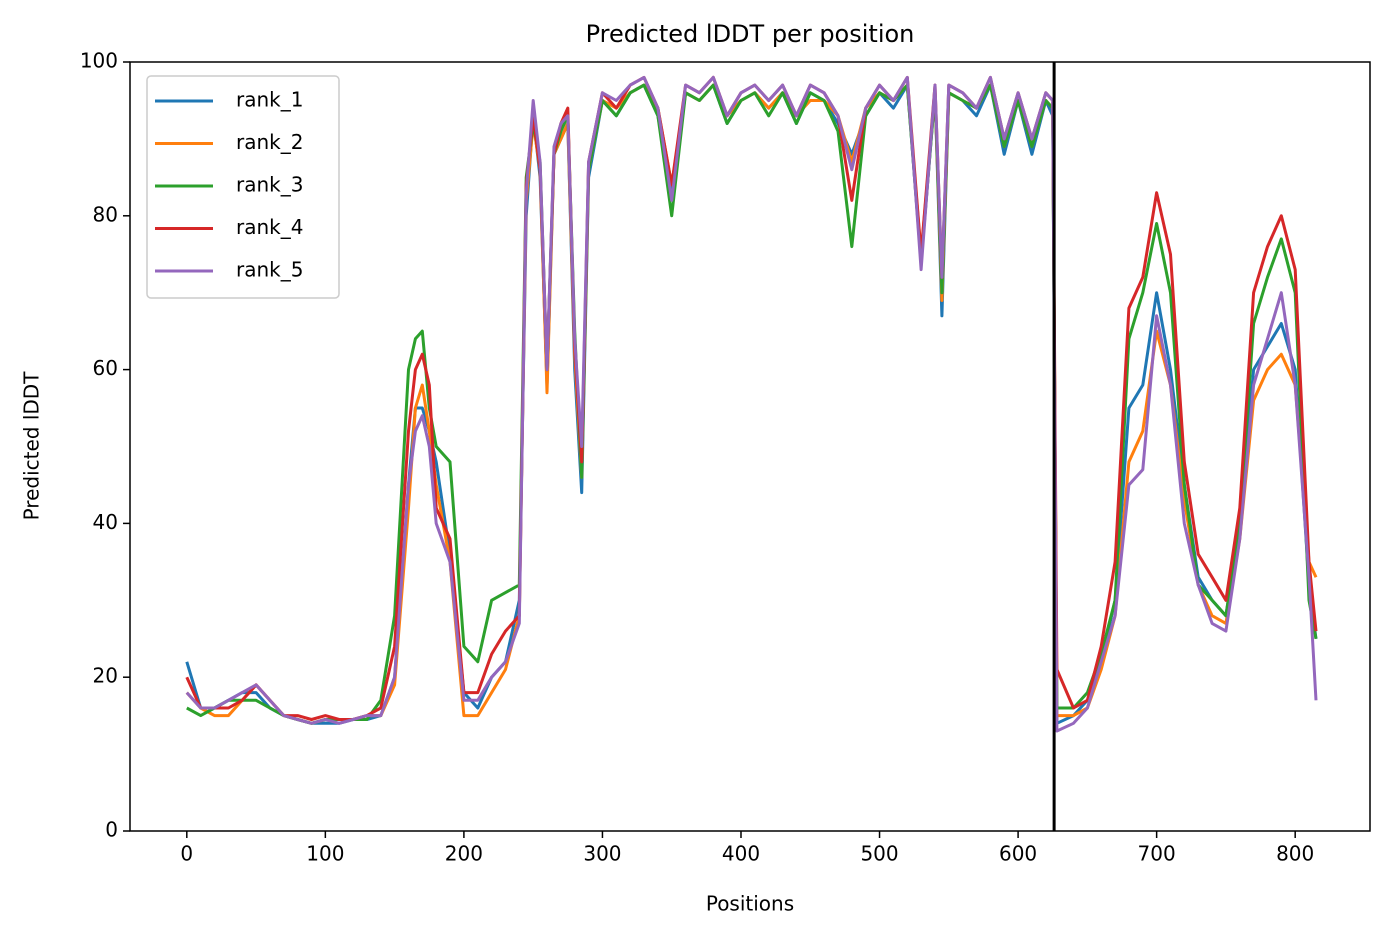 The image size is (1391, 939). What do you see at coordinates (269, 227) in the screenshot?
I see `legend-label: rank_4` at bounding box center [269, 227].